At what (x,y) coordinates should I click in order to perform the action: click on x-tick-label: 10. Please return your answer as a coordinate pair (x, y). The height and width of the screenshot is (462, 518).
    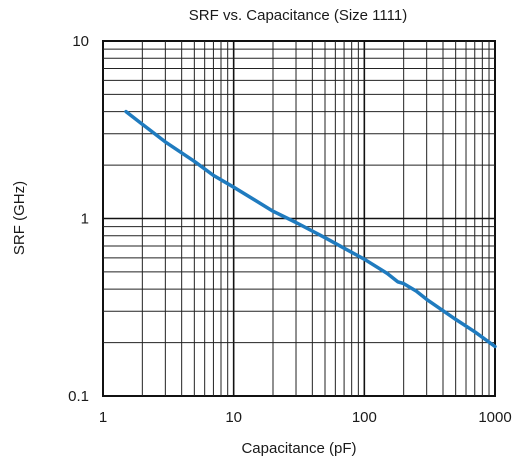
    Looking at the image, I should click on (233, 417).